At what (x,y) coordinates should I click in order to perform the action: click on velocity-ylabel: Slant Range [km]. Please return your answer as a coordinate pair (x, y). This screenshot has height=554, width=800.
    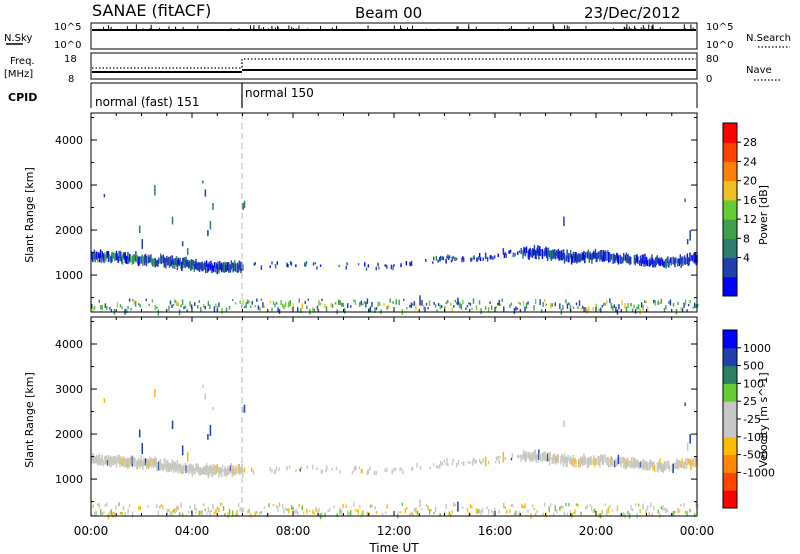
    Looking at the image, I should click on (29, 420).